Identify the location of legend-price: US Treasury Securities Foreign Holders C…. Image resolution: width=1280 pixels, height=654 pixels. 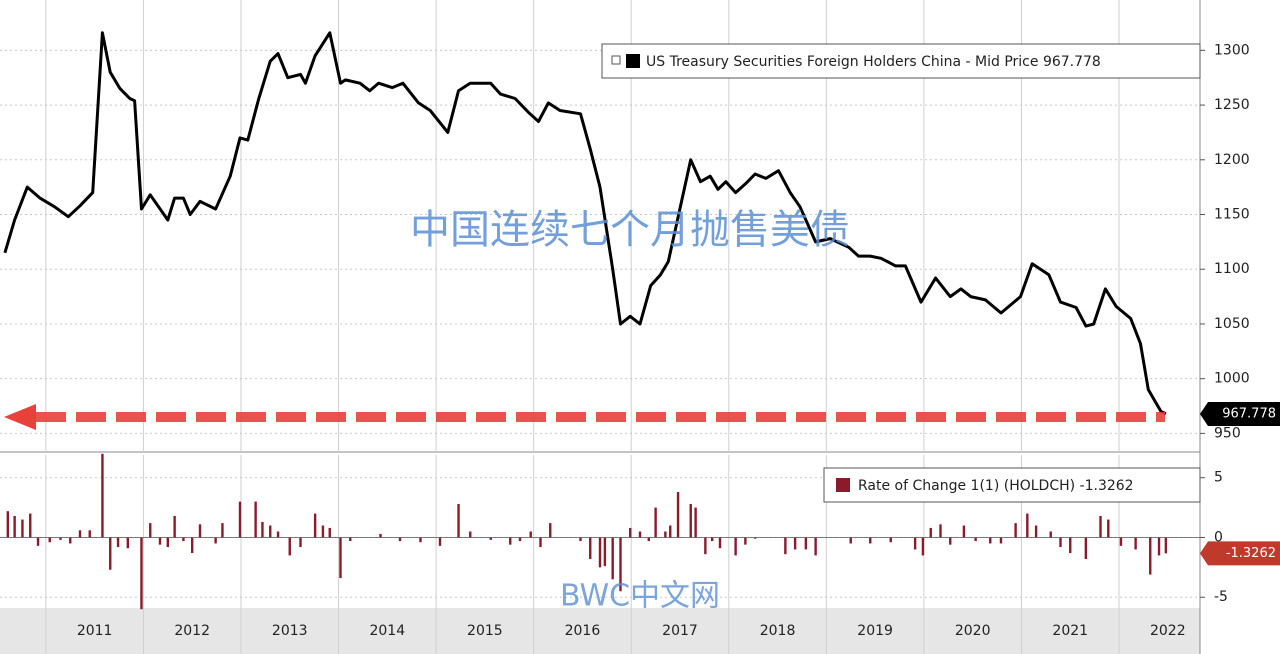
(901, 61).